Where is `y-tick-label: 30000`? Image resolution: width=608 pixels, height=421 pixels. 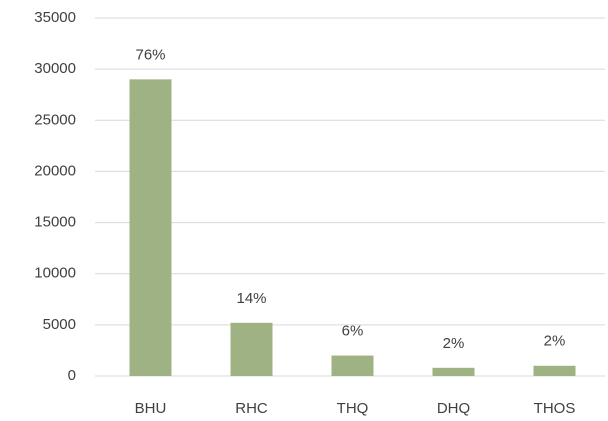 y-tick-label: 30000 is located at coordinates (55, 68).